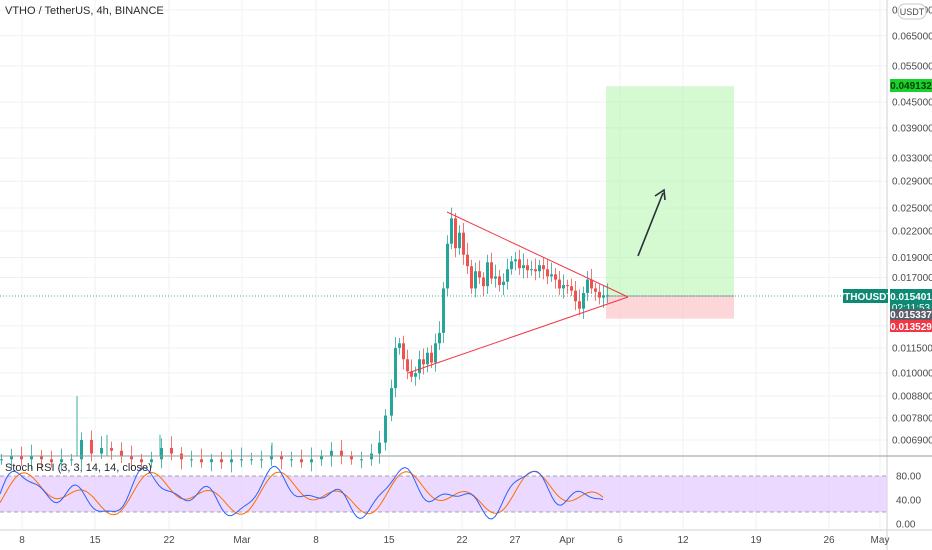 The height and width of the screenshot is (550, 932). I want to click on price-tick-label: 0.008800, so click(912, 397).